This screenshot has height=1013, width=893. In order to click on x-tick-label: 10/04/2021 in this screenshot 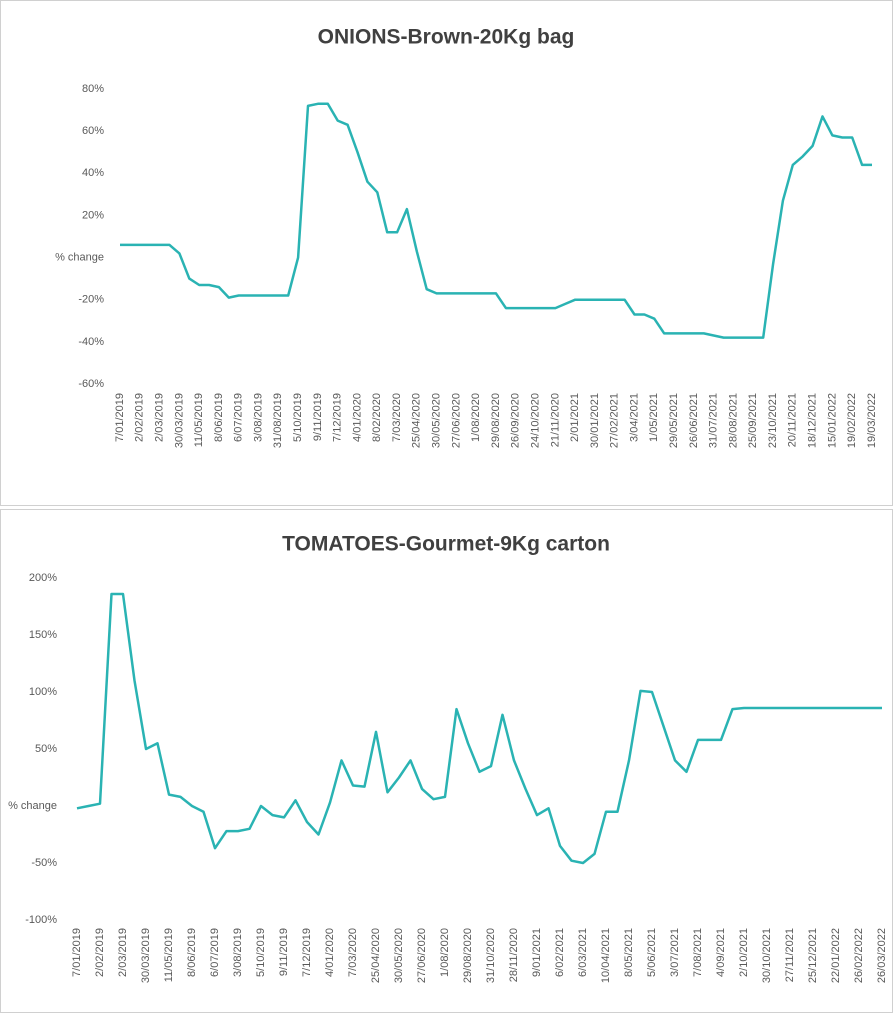, I will do `click(606, 955)`.